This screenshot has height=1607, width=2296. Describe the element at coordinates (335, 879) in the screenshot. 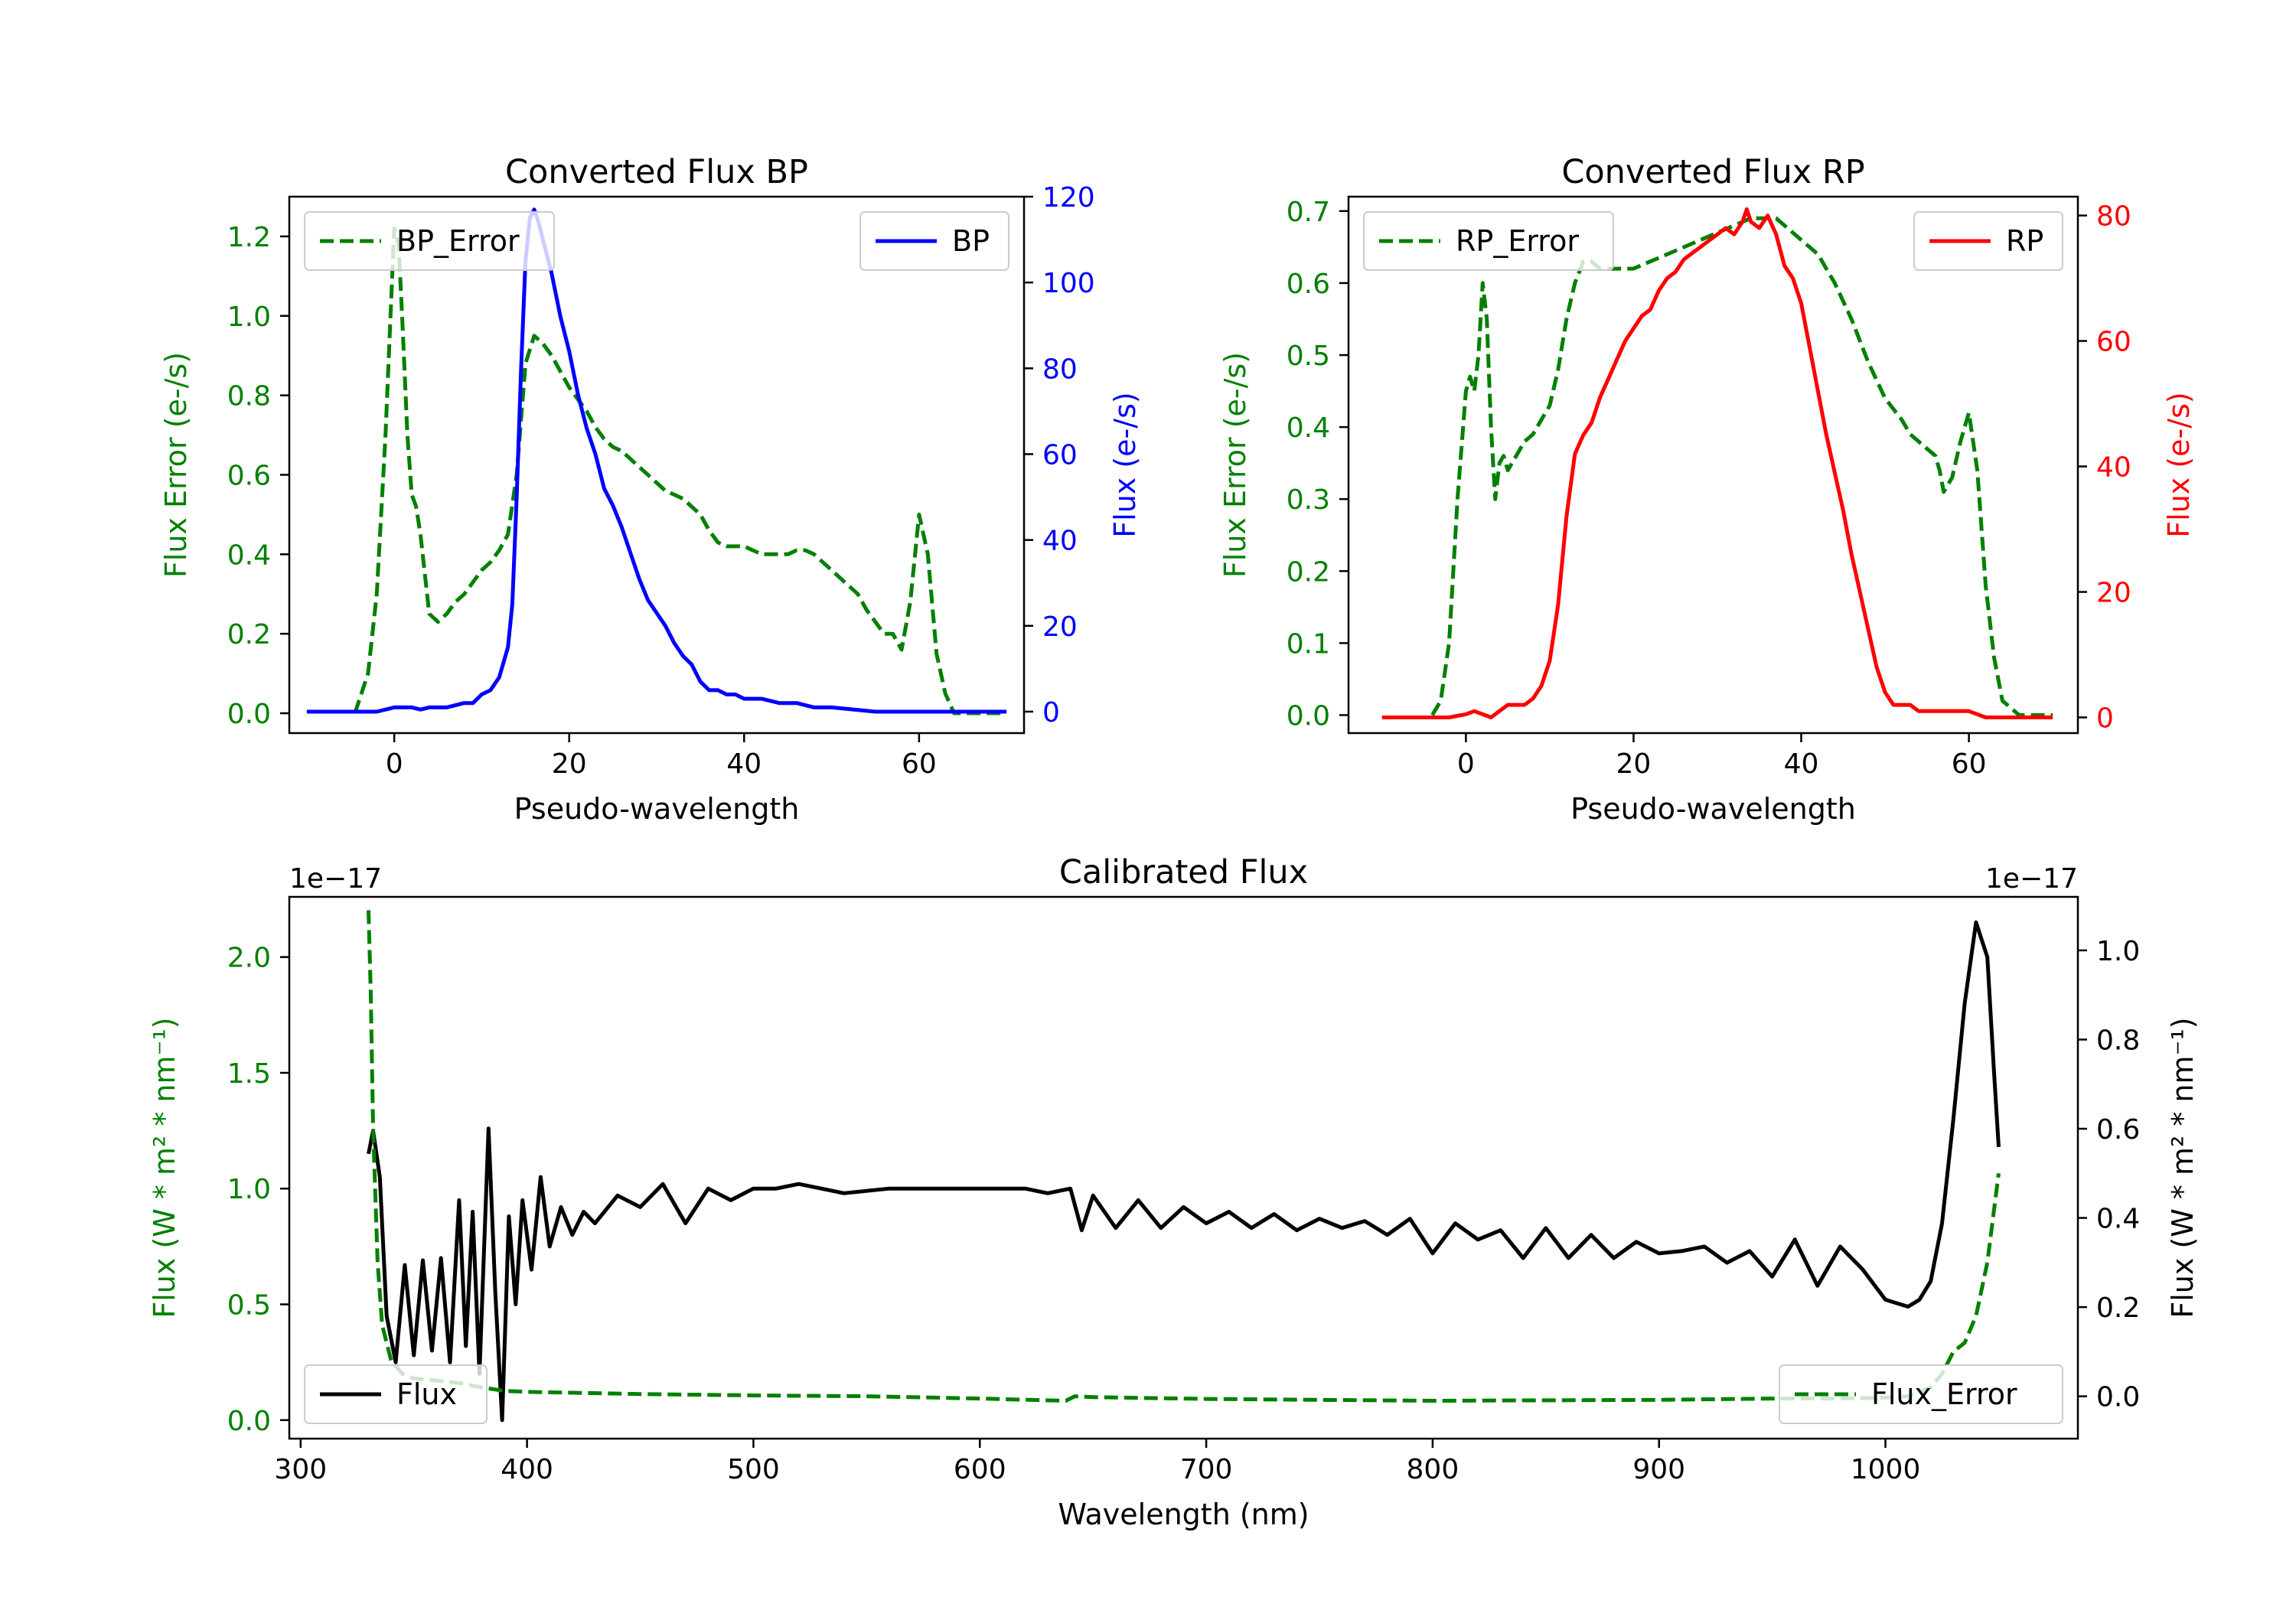

I see `y-left-offset-label: 1e−17` at that location.